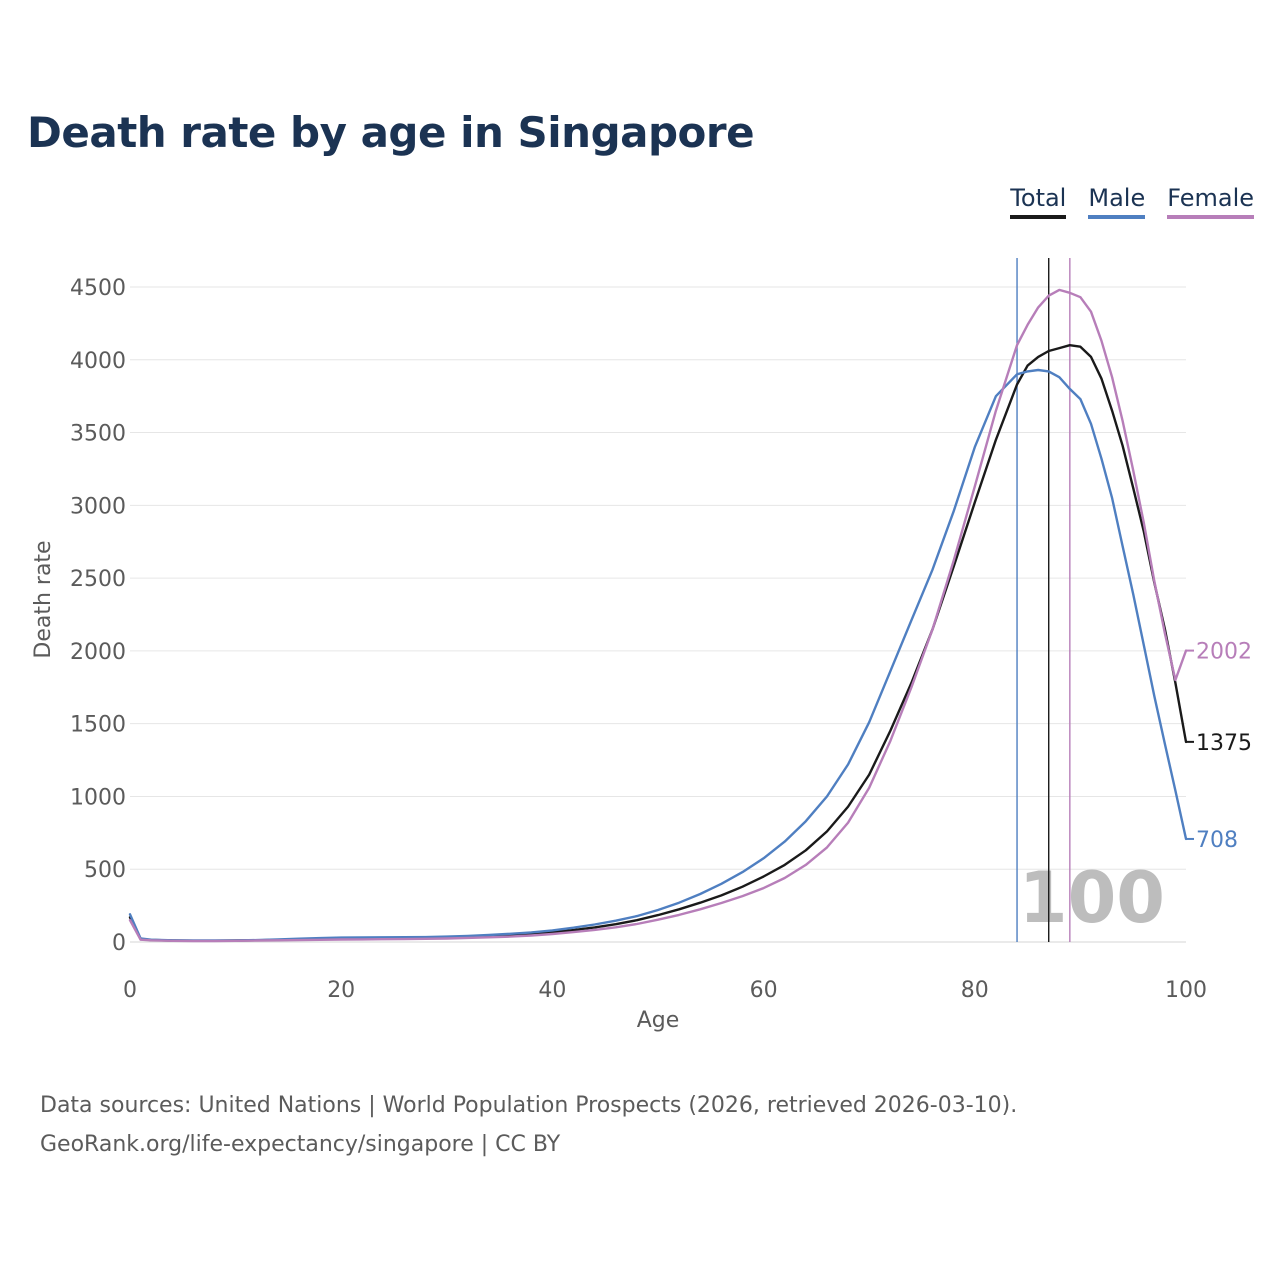 This screenshot has width=1280, height=1280. I want to click on x-tick-label: 80, so click(975, 990).